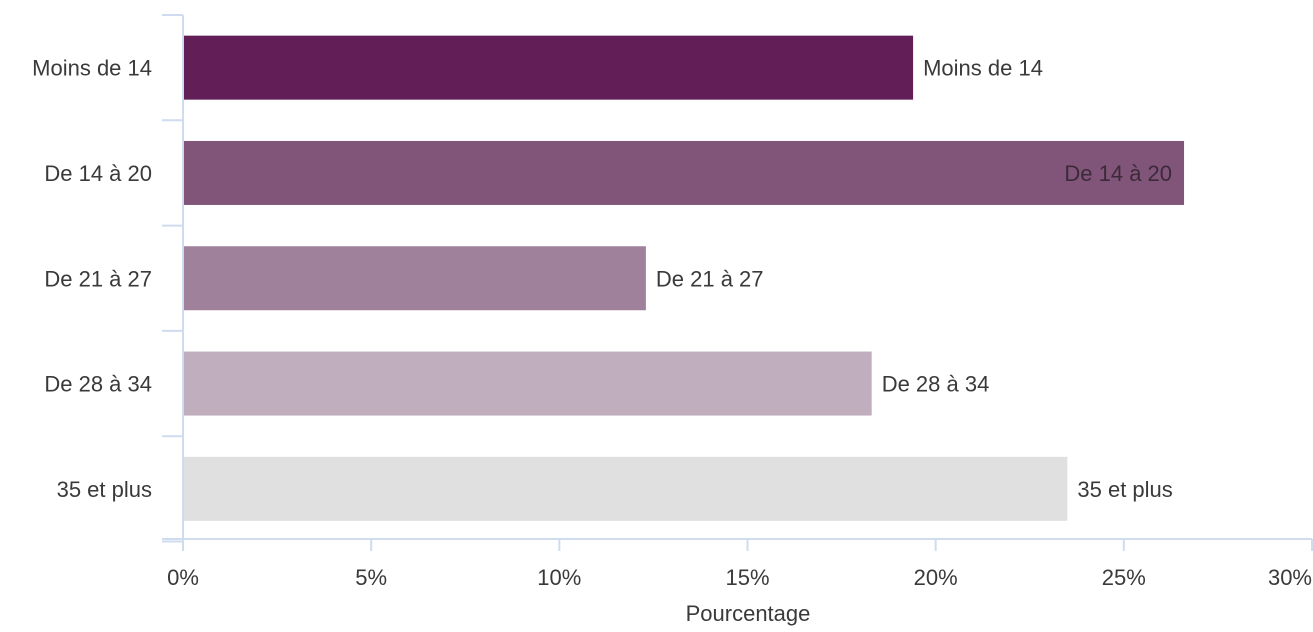 This screenshot has height=632, width=1313. I want to click on data-label: Moins de 14, so click(983, 68).